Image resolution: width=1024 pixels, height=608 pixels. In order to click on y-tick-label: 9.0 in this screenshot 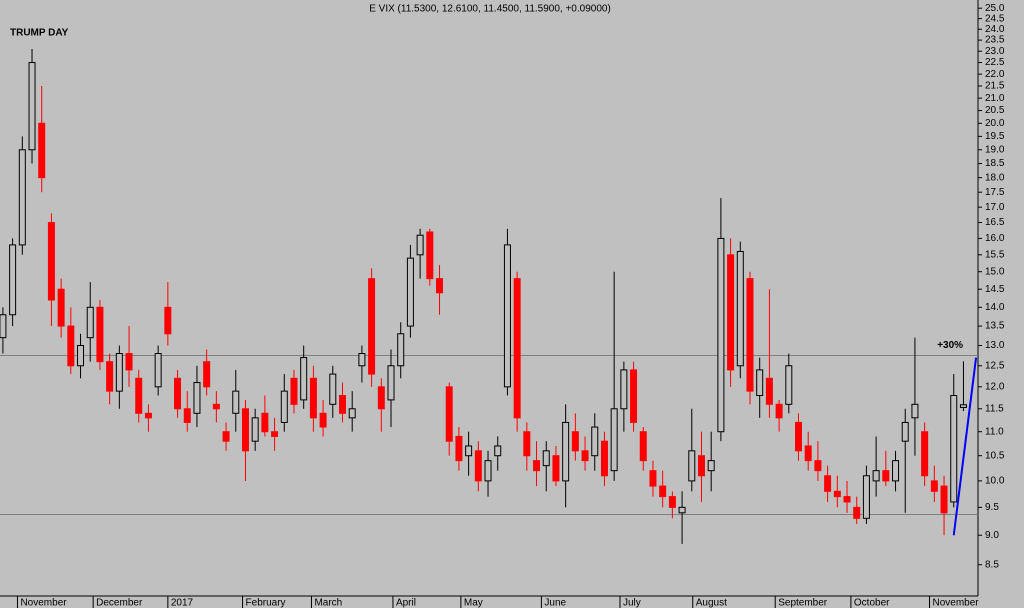, I will do `click(992, 535)`.